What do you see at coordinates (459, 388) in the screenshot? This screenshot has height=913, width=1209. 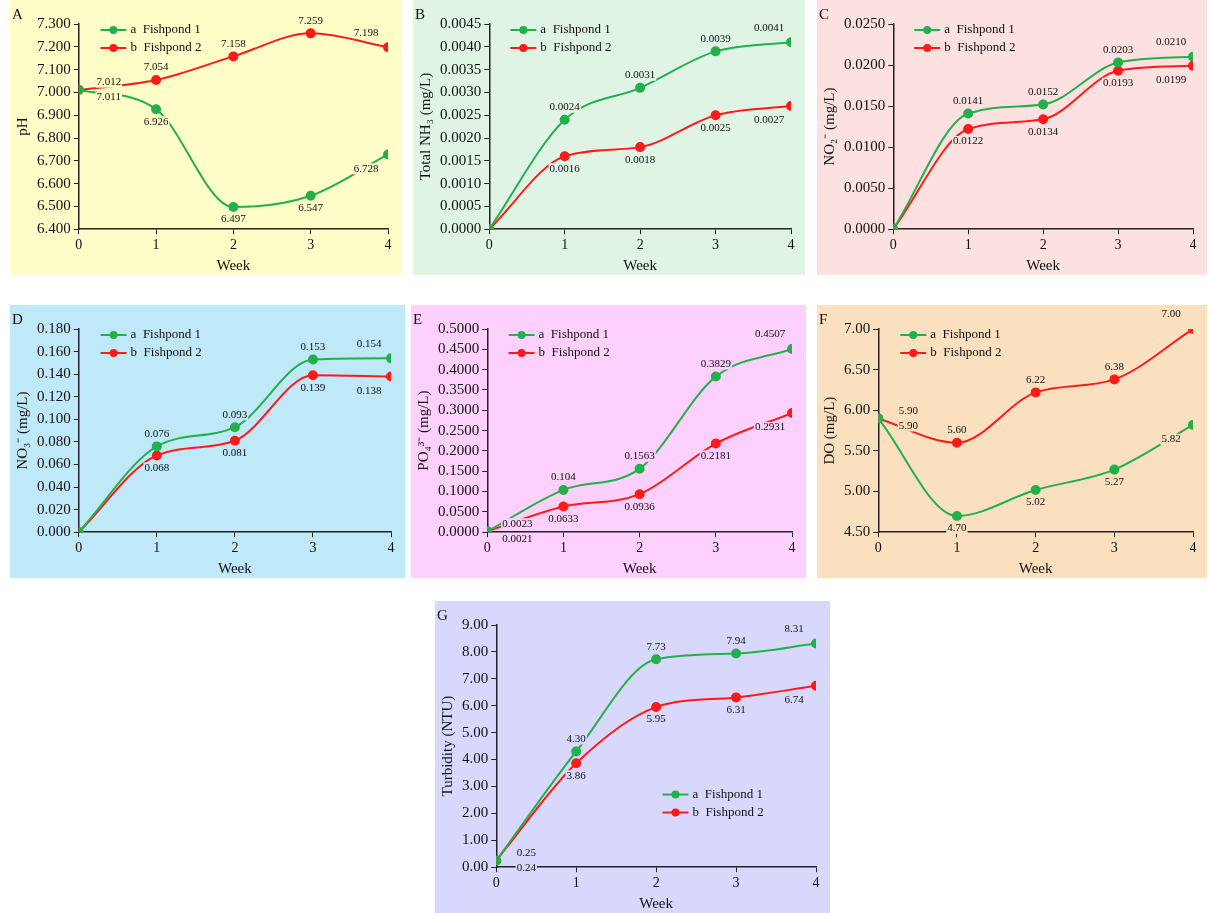 I see `y-tick-label: 0.3500` at bounding box center [459, 388].